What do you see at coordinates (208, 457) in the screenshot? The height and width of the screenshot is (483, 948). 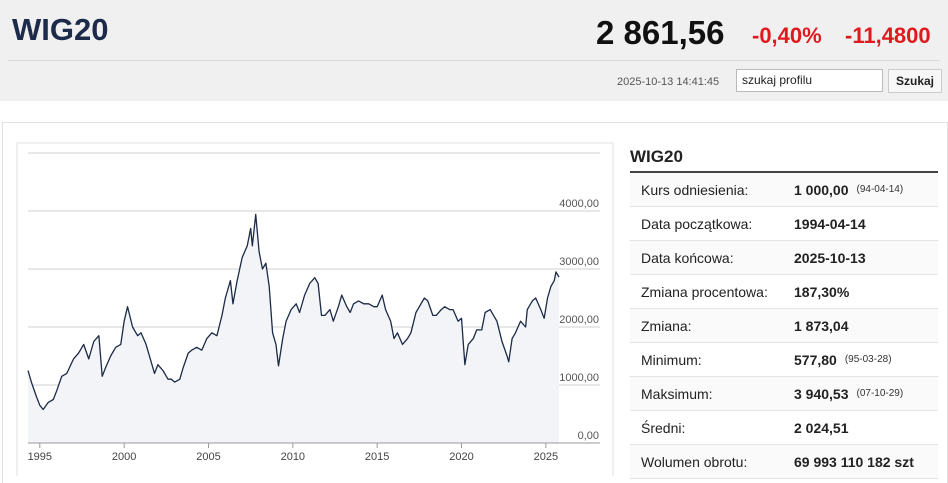 I see `x-tick-label: 2005` at bounding box center [208, 457].